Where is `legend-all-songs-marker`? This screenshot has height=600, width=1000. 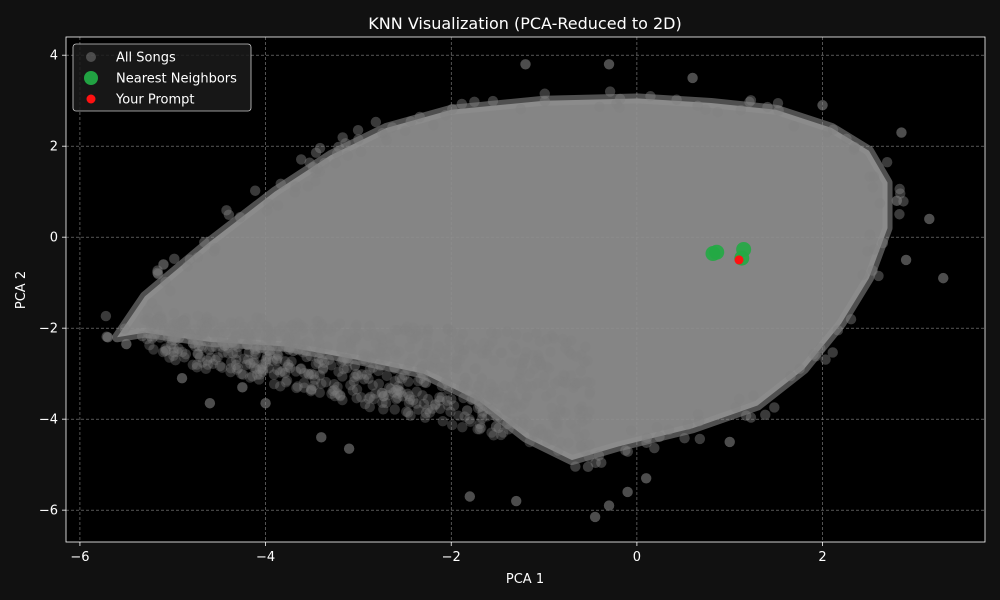
legend-all-songs-marker is located at coordinates (91, 57).